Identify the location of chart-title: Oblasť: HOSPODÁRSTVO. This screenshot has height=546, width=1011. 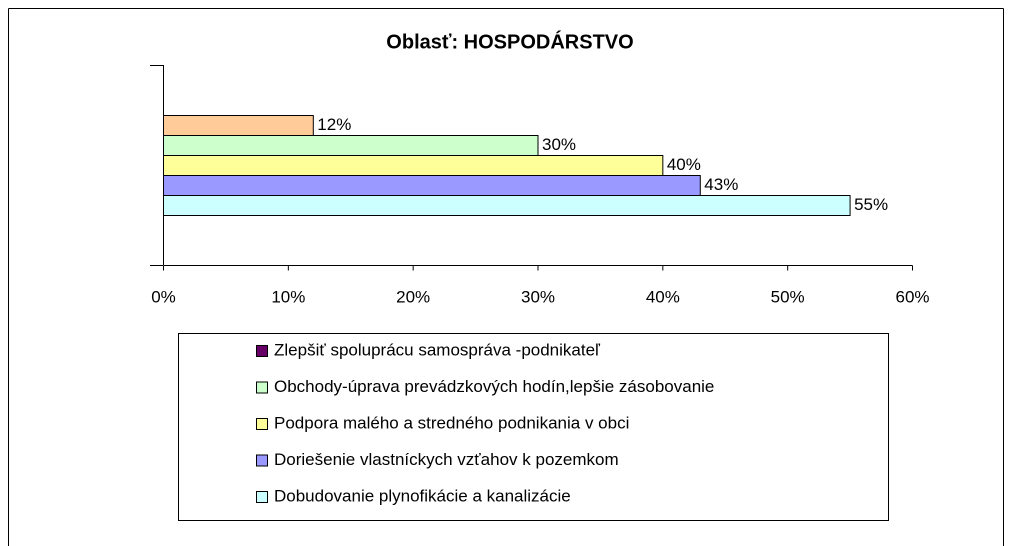
(509, 41).